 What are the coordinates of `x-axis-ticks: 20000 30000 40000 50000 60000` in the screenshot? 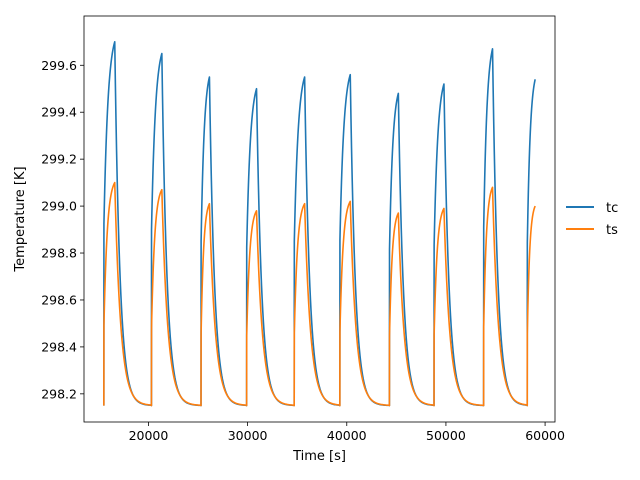 It's located at (347, 432).